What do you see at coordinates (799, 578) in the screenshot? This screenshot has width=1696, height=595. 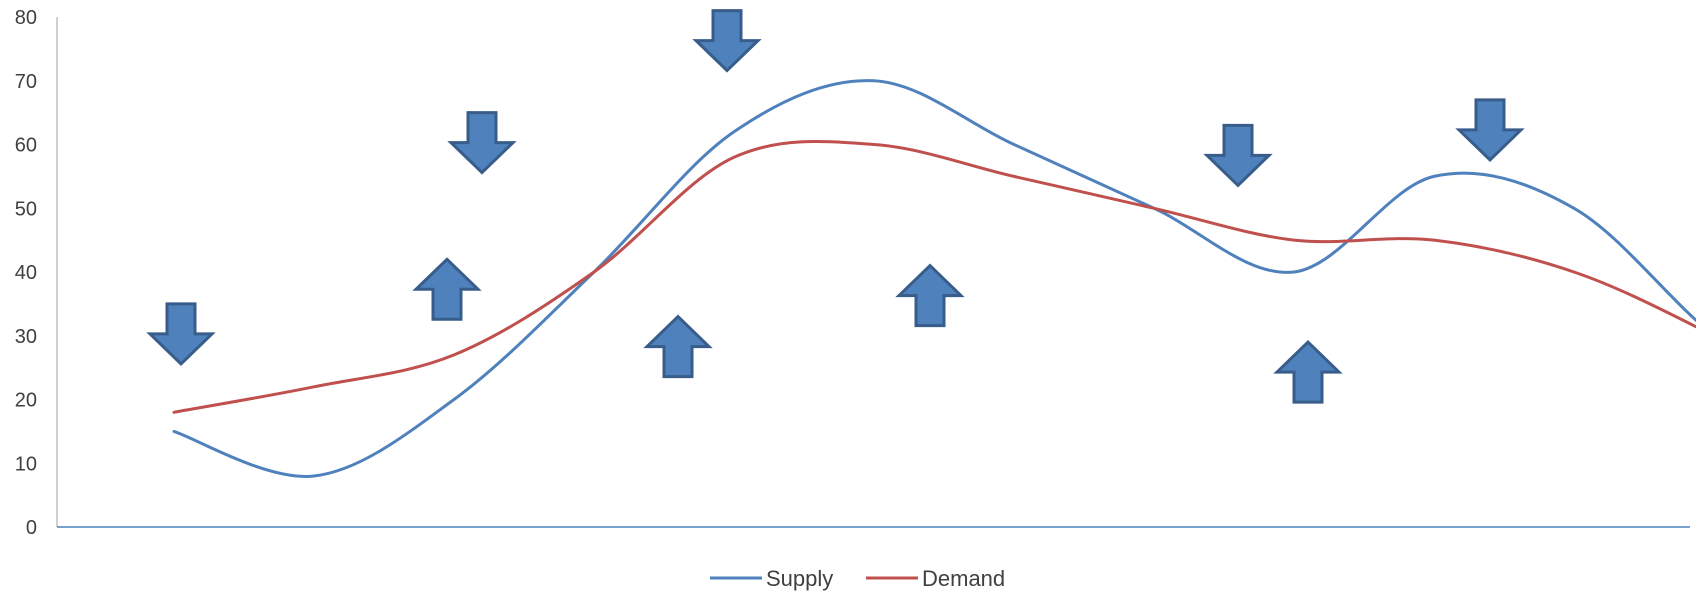 I see `legend-label-supply: Supply` at bounding box center [799, 578].